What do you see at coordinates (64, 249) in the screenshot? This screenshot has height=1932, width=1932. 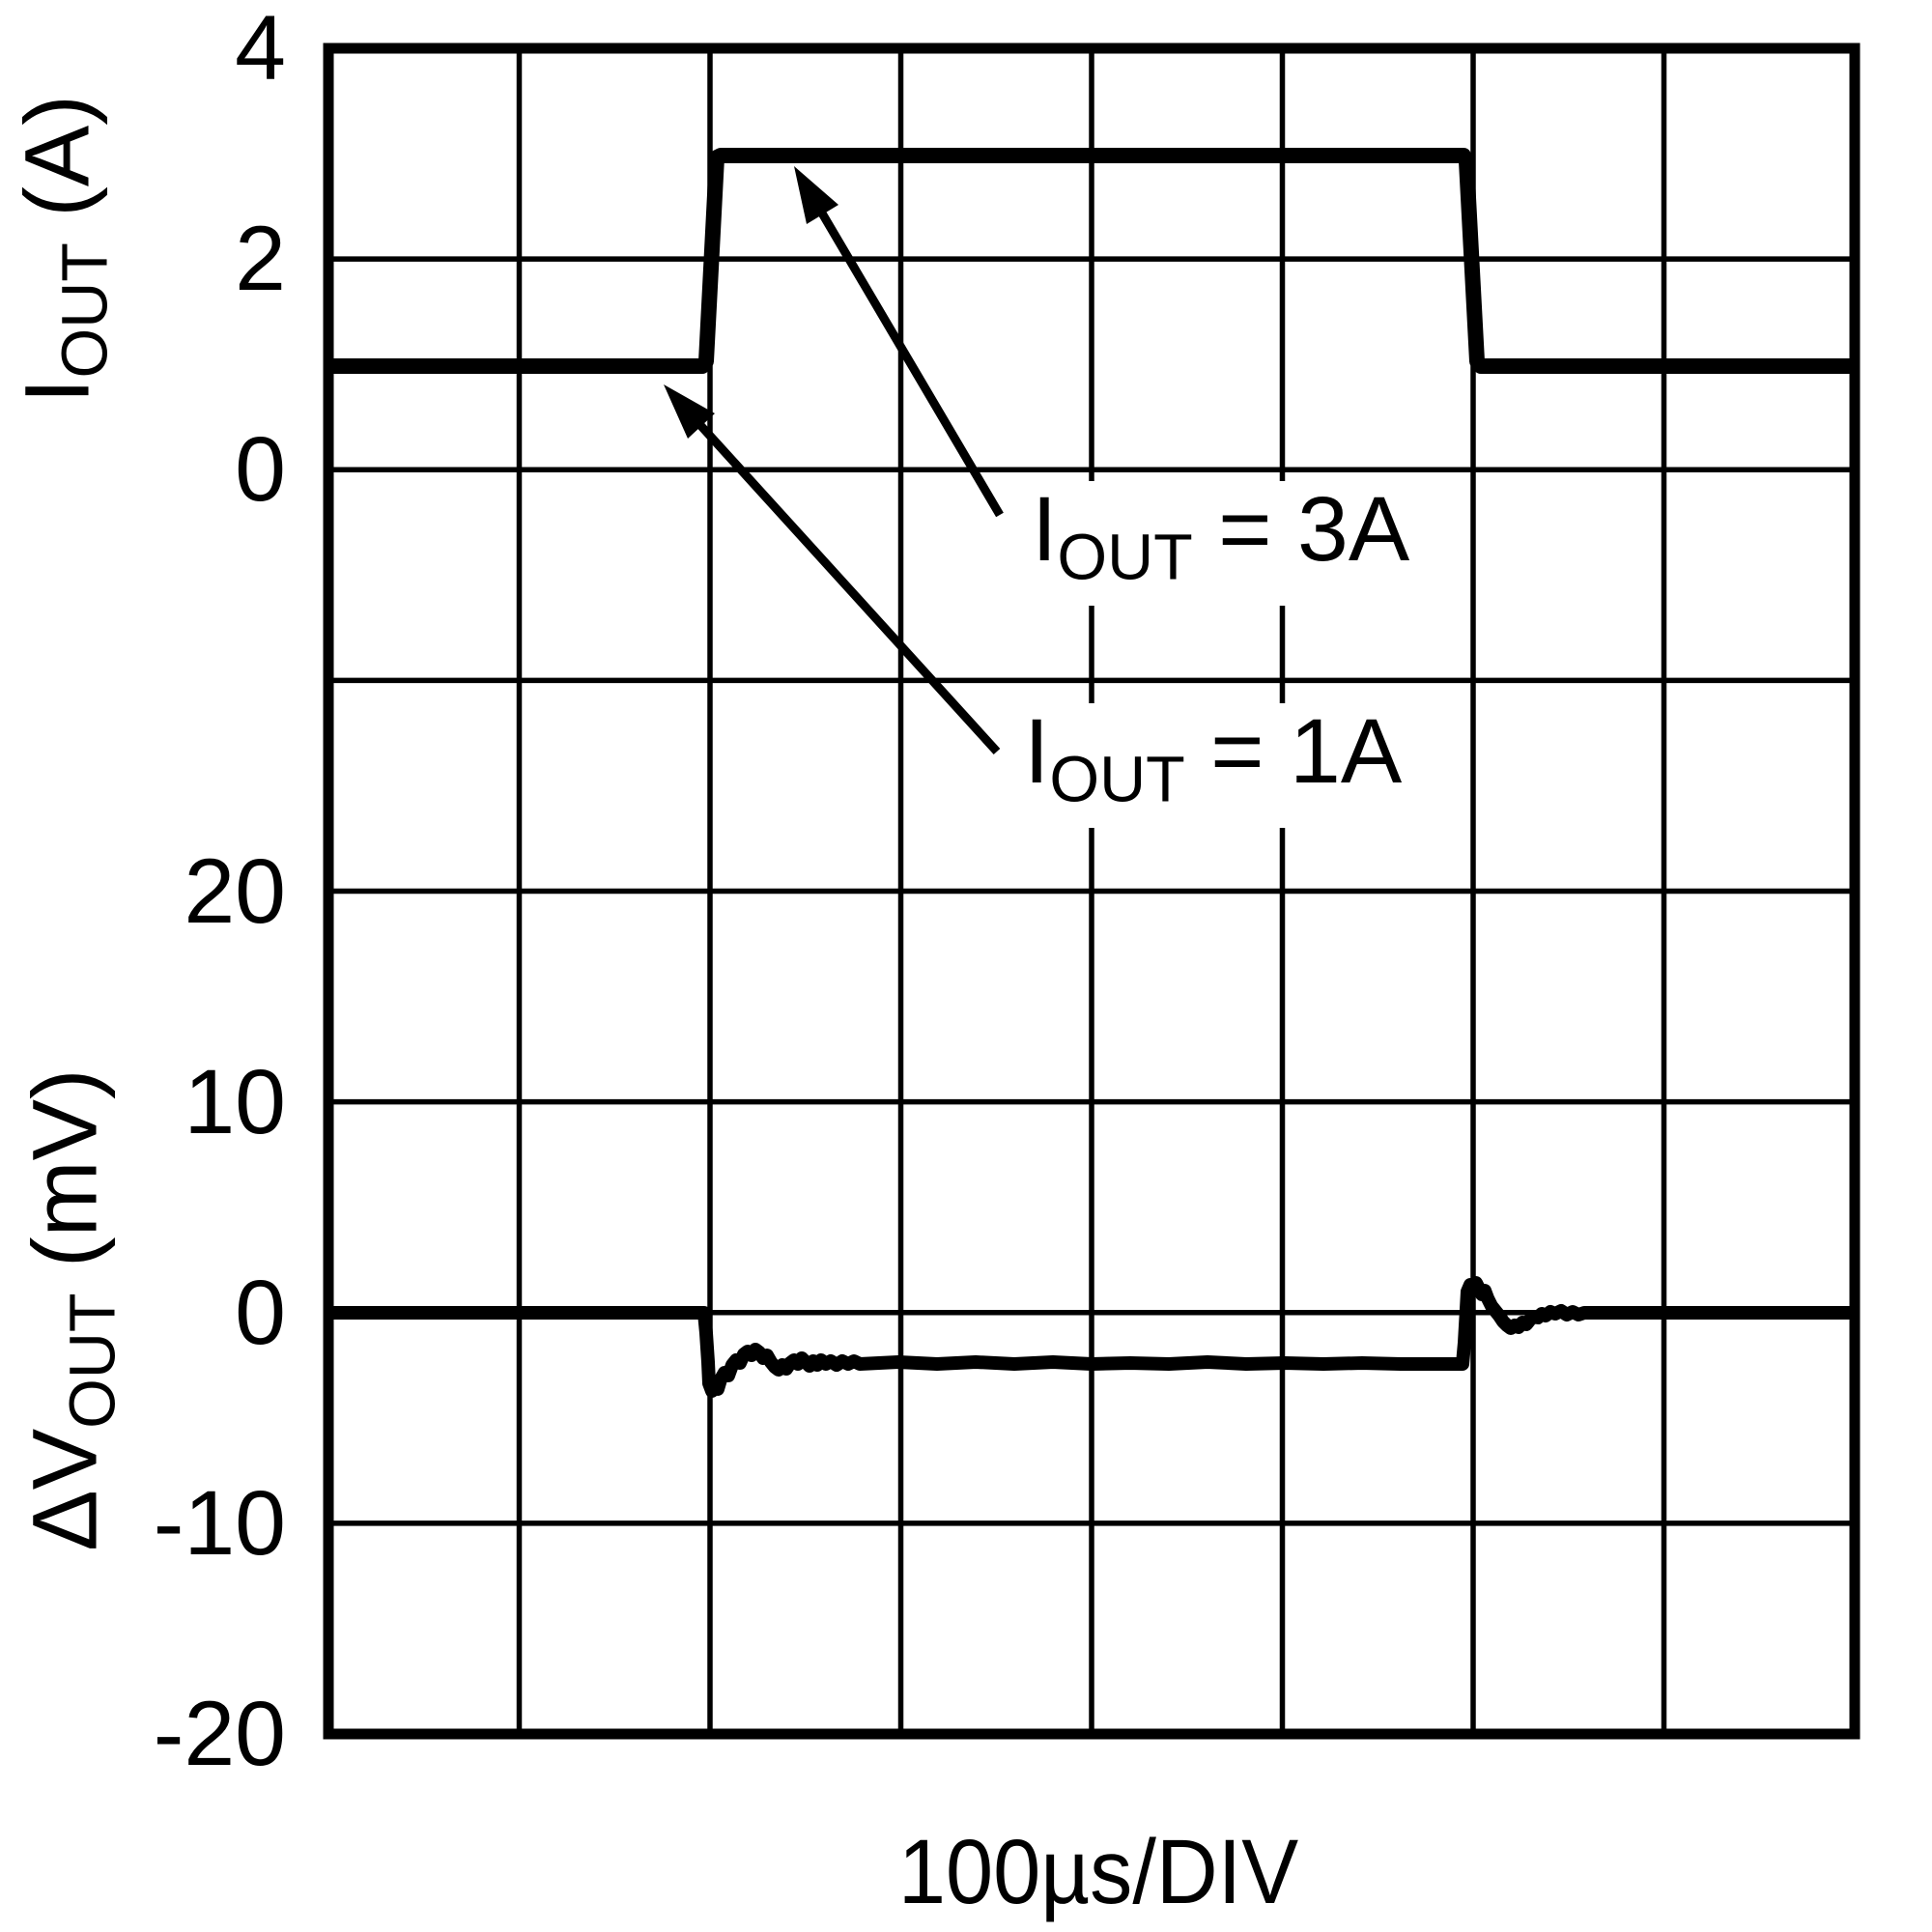 I see `y-axis-title-iout: IOUT (A)` at bounding box center [64, 249].